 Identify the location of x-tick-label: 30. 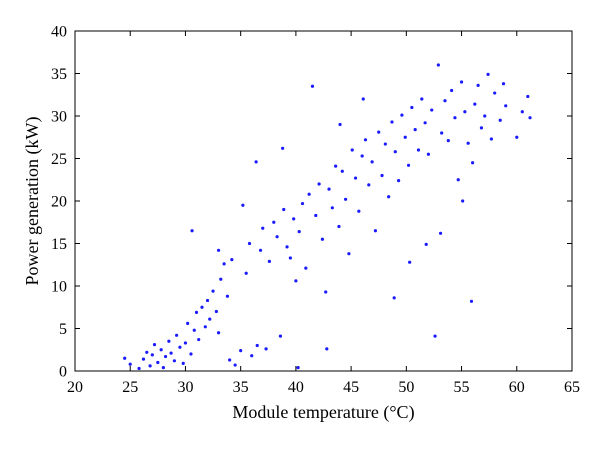
(185, 387).